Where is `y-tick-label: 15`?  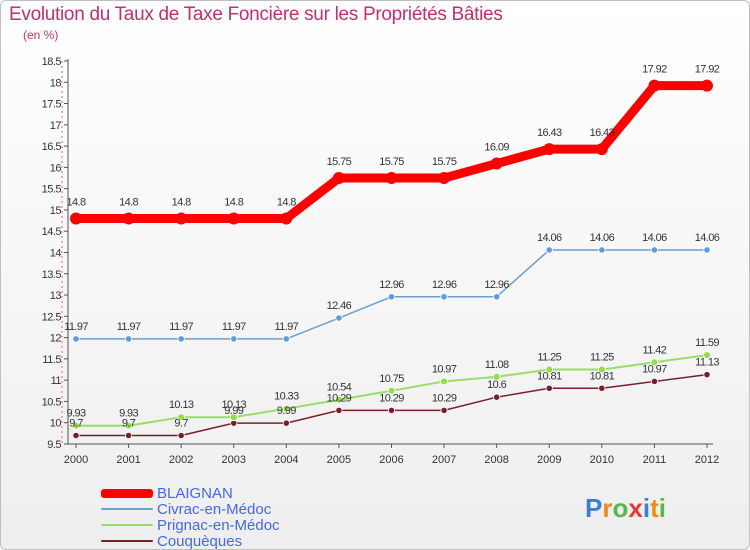 y-tick-label: 15 is located at coordinates (56, 211).